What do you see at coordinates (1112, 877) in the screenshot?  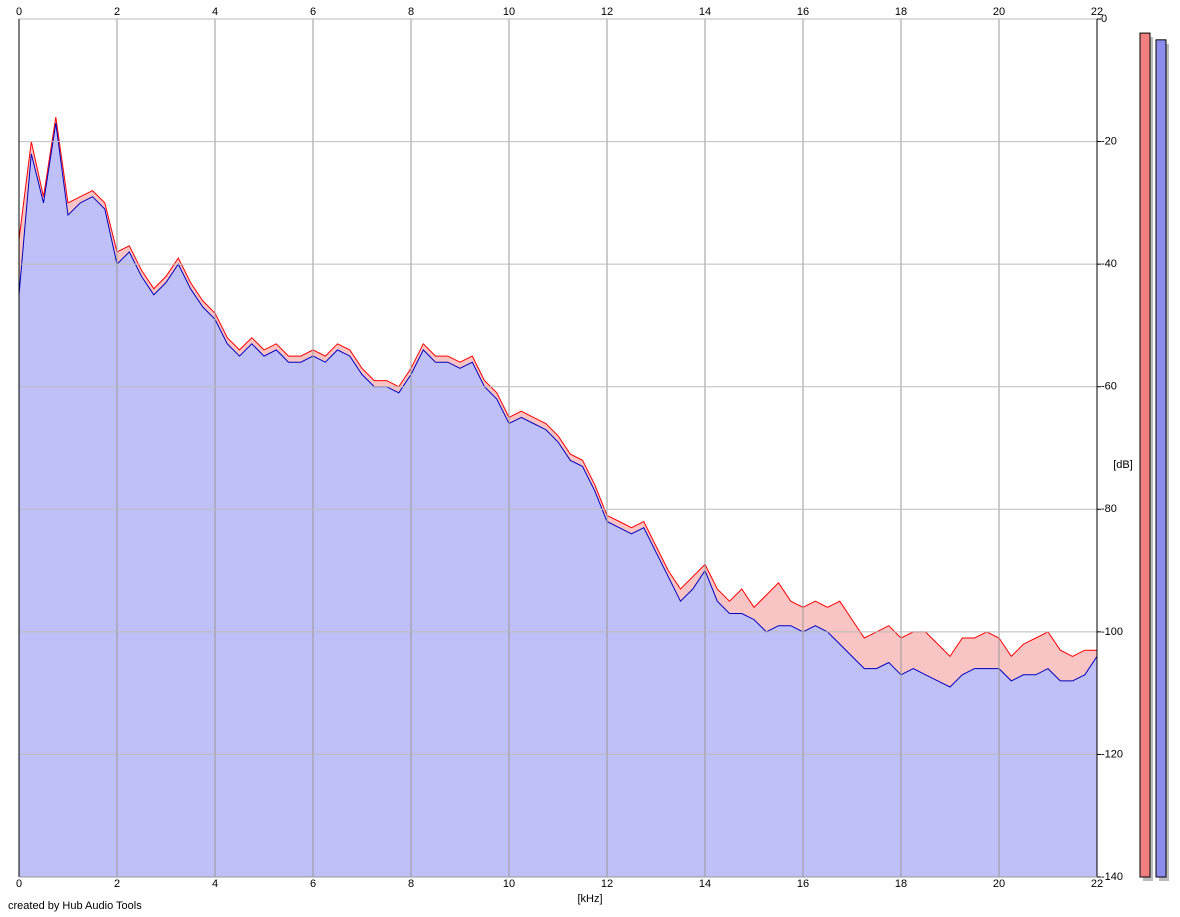 I see `y-tick-label: -140` at bounding box center [1112, 877].